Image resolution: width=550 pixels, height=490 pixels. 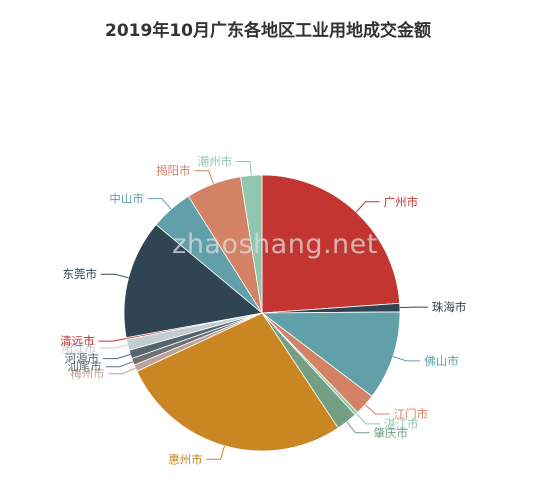 I want to click on chart-title: 2019年10月广东各地区工业用地成交金额, so click(x=268, y=30).